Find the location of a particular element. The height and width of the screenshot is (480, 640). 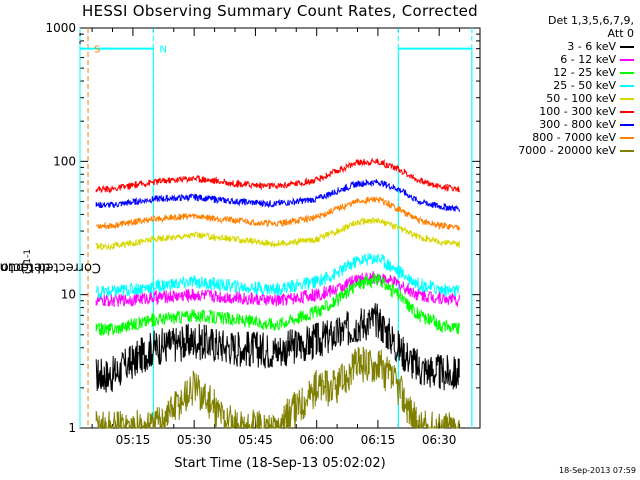

legend-entry: 12 - 25 keV is located at coordinates (558, 72).